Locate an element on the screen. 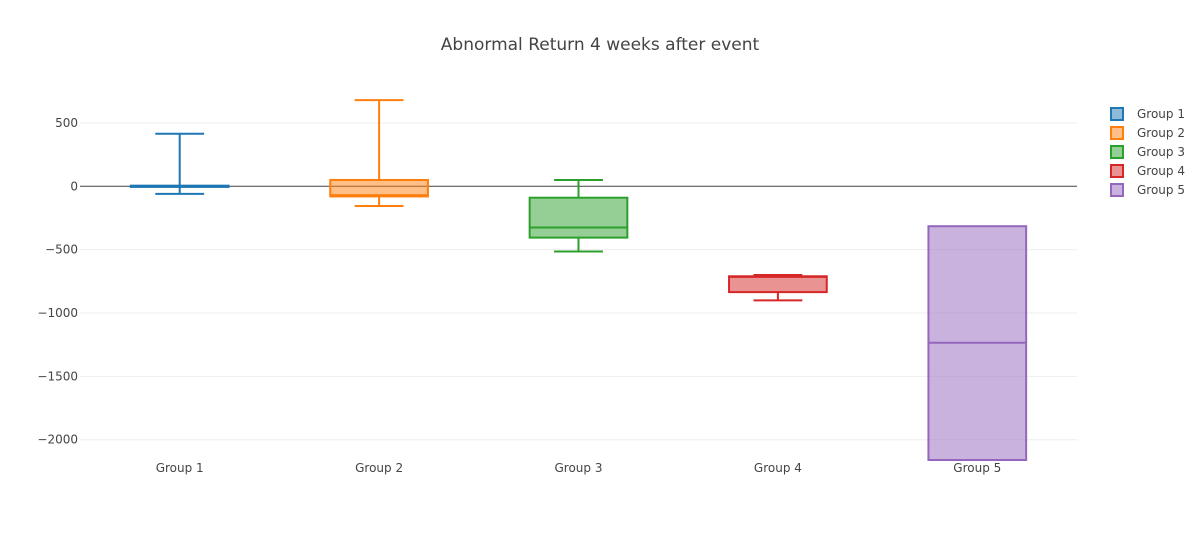 Image resolution: width=1200 pixels, height=540 pixels. legend-label: Group 4 is located at coordinates (1161, 171).